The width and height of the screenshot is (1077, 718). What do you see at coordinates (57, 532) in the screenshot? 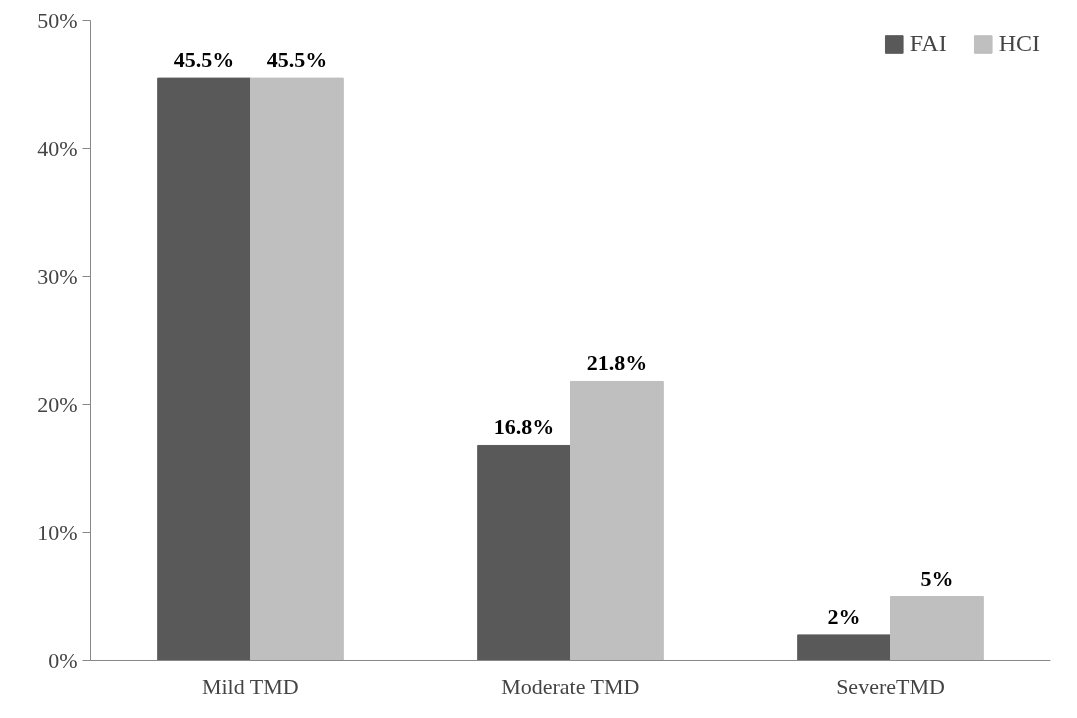
I see `y-tick-label: 10%` at bounding box center [57, 532].